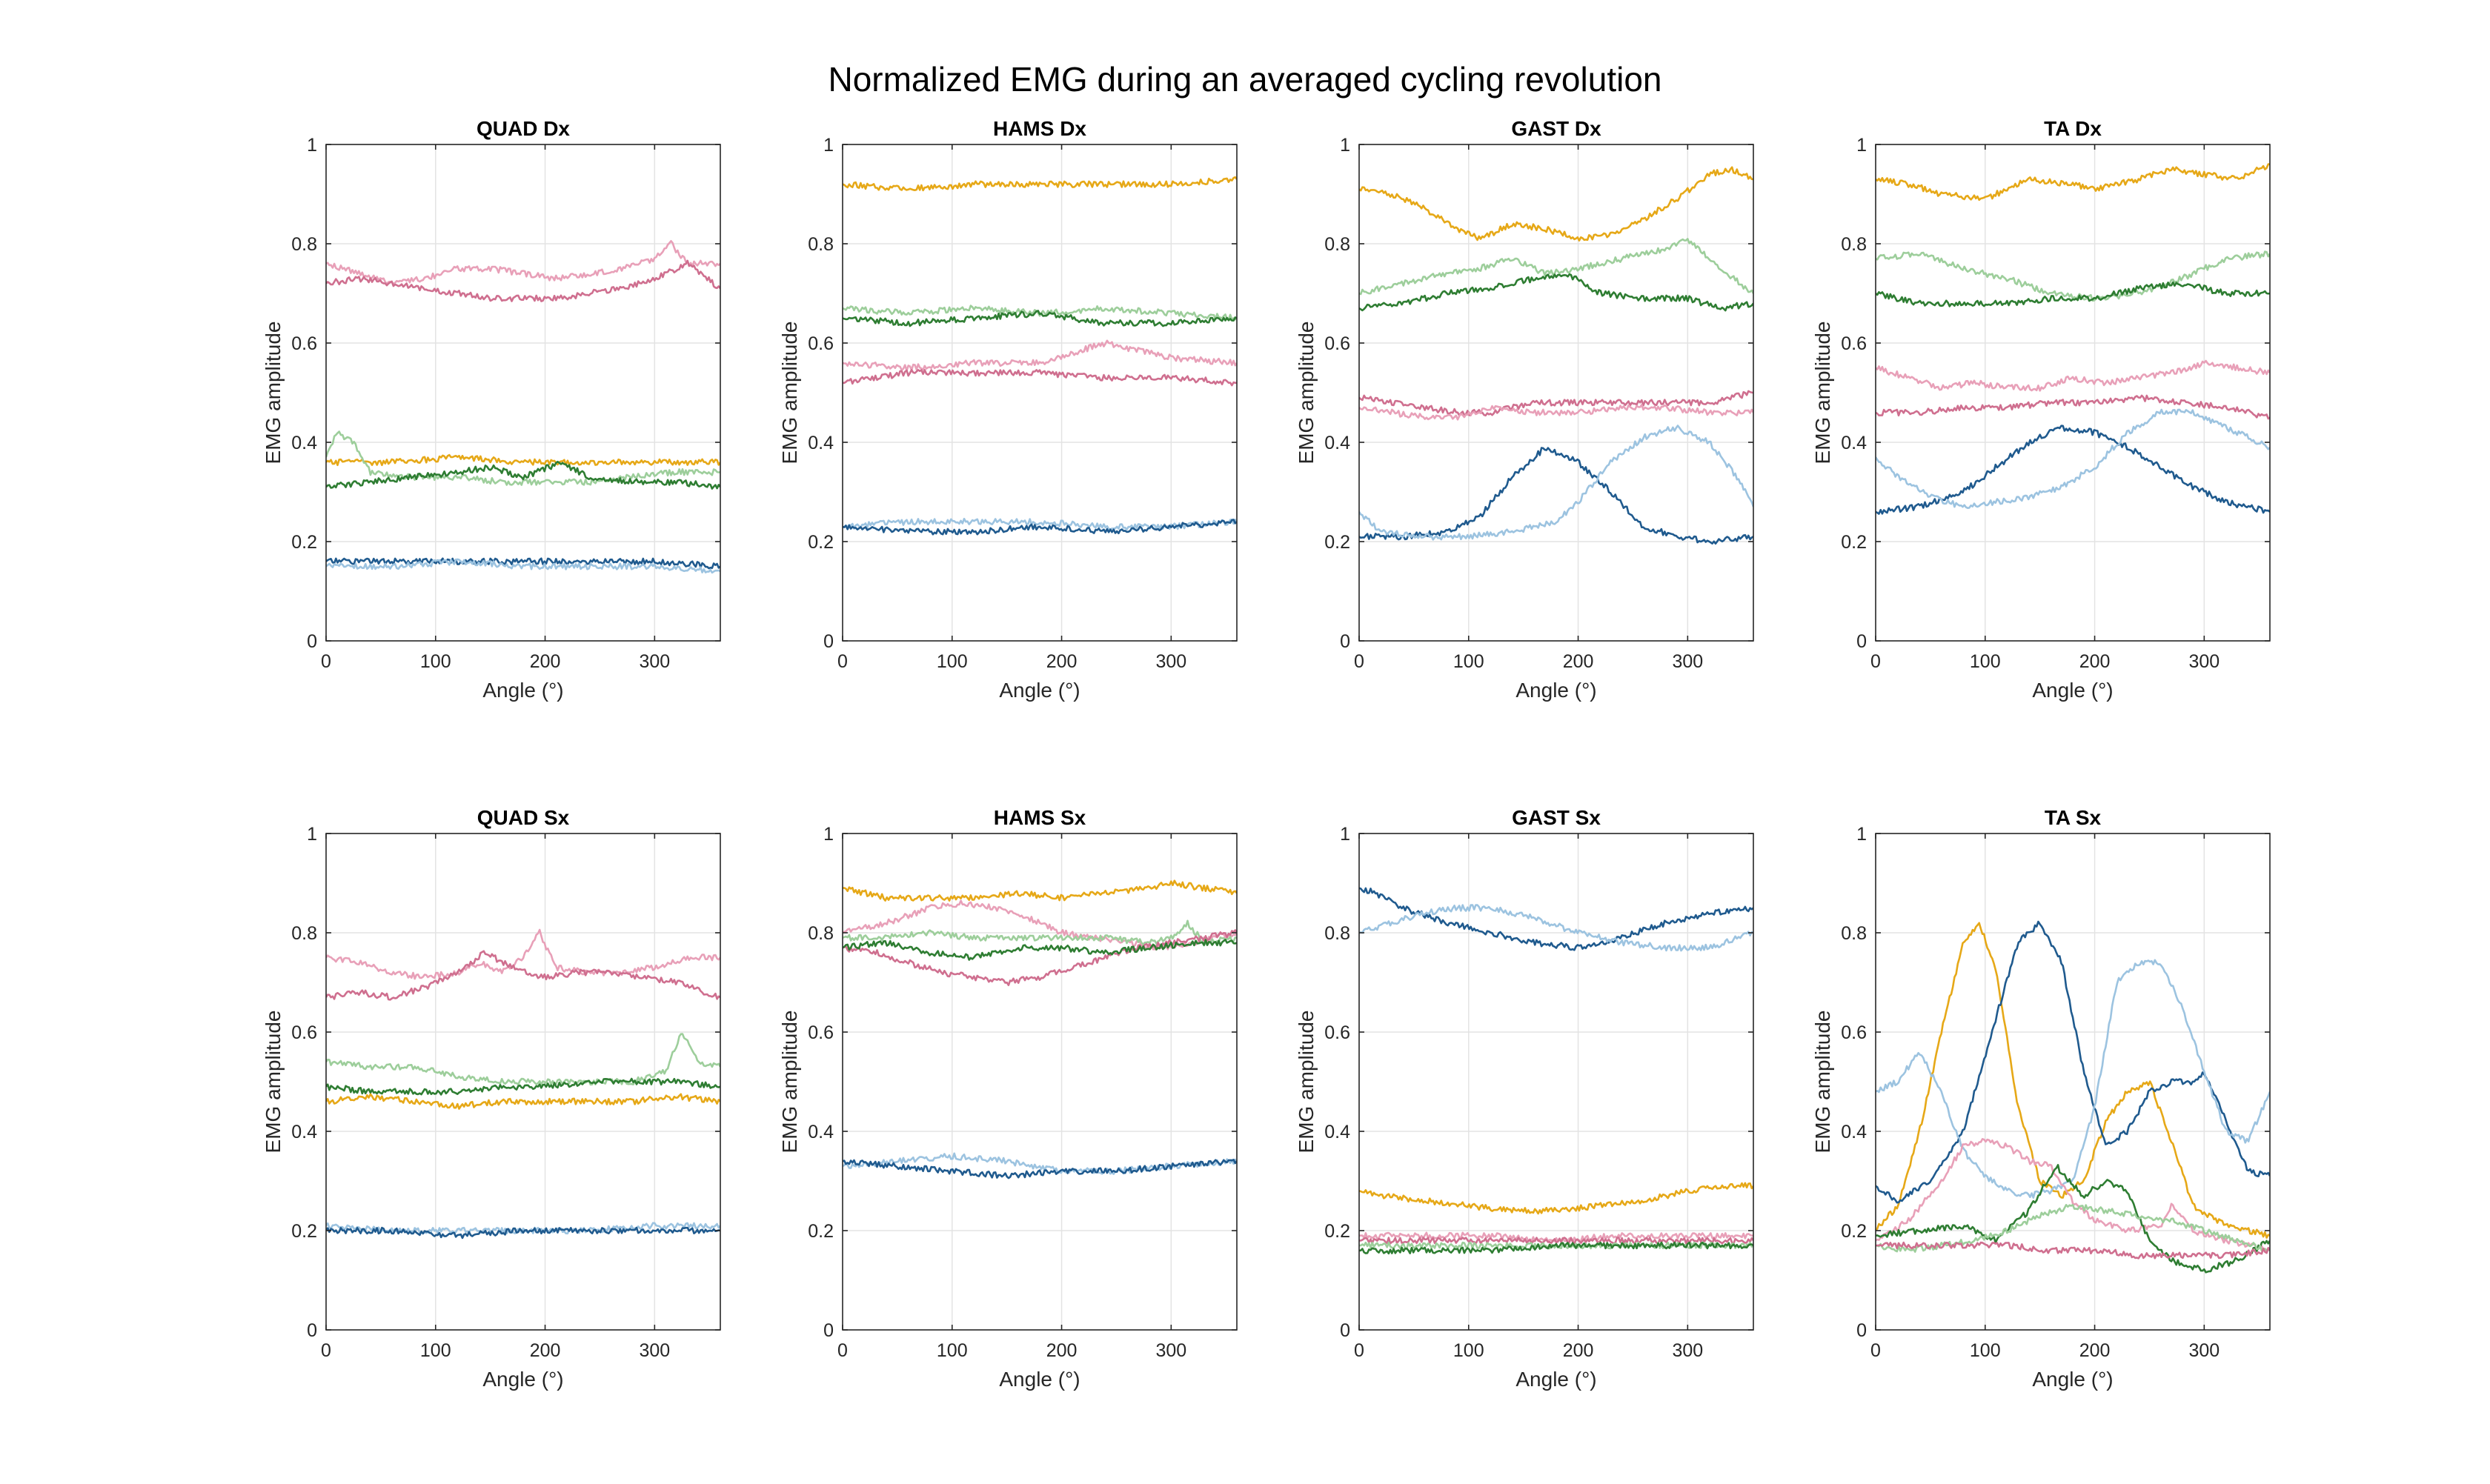 Image resolution: width=2490 pixels, height=1484 pixels. What do you see at coordinates (1040, 818) in the screenshot?
I see `subplot-title: HAMS Sx` at bounding box center [1040, 818].